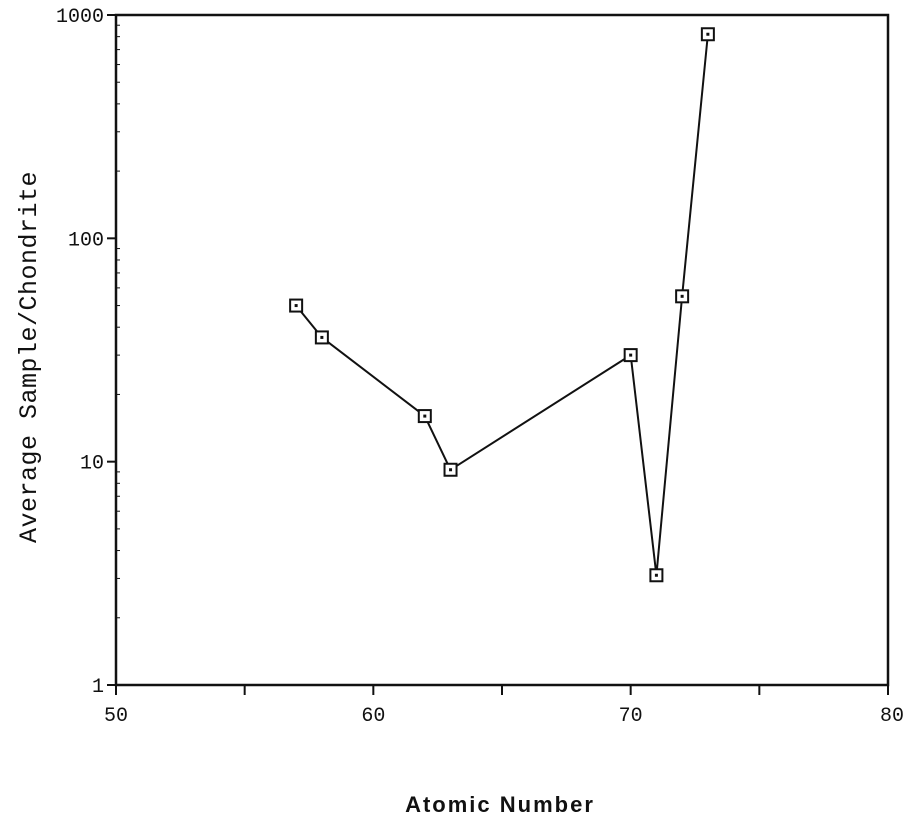 This screenshot has height=820, width=906. What do you see at coordinates (631, 716) in the screenshot?
I see `x-tick-label: 70` at bounding box center [631, 716].